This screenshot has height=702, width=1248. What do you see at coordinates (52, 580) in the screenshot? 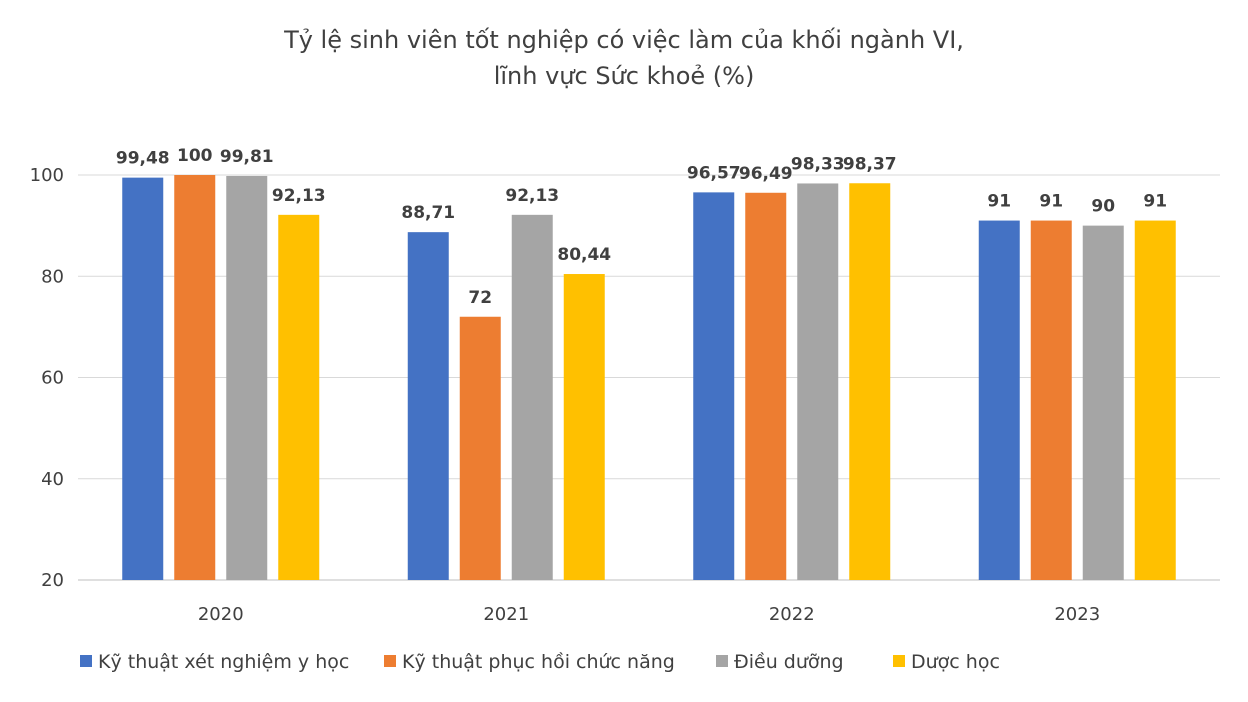
I see `y-tick-label: 20` at bounding box center [52, 580].